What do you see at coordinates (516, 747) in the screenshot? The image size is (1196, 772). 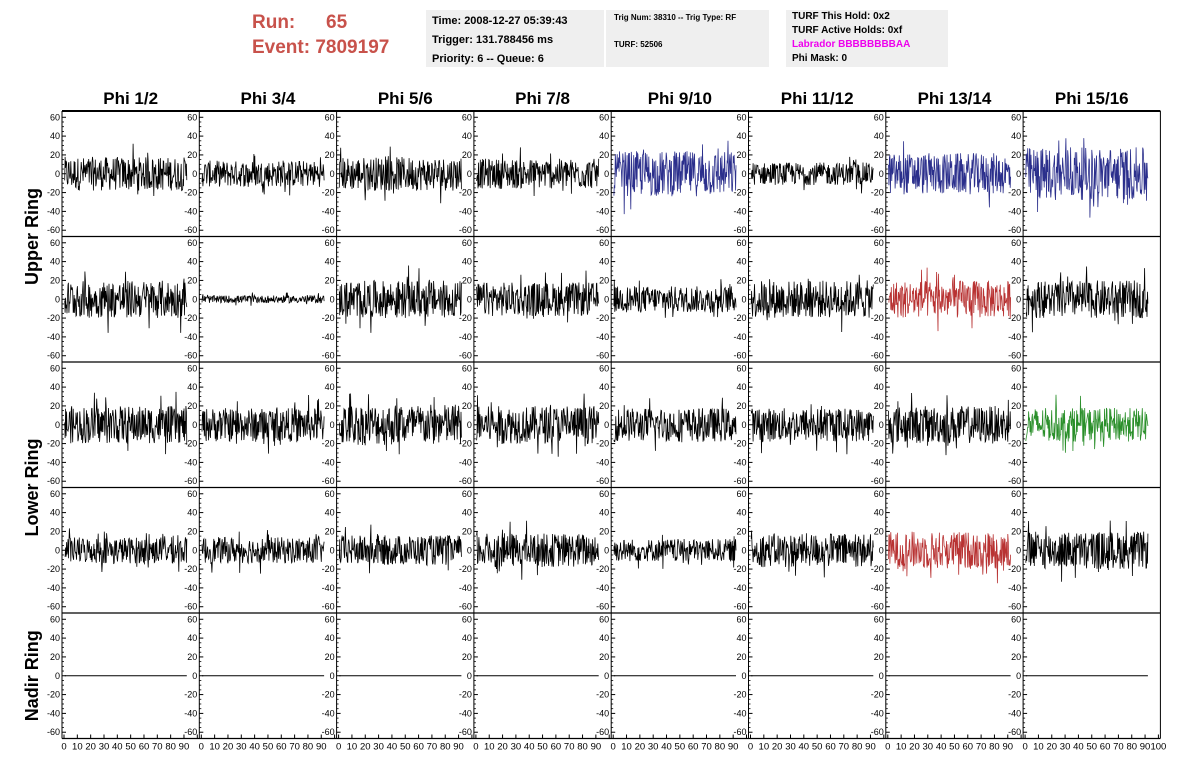 I see `x-tick-label: 30` at bounding box center [516, 747].